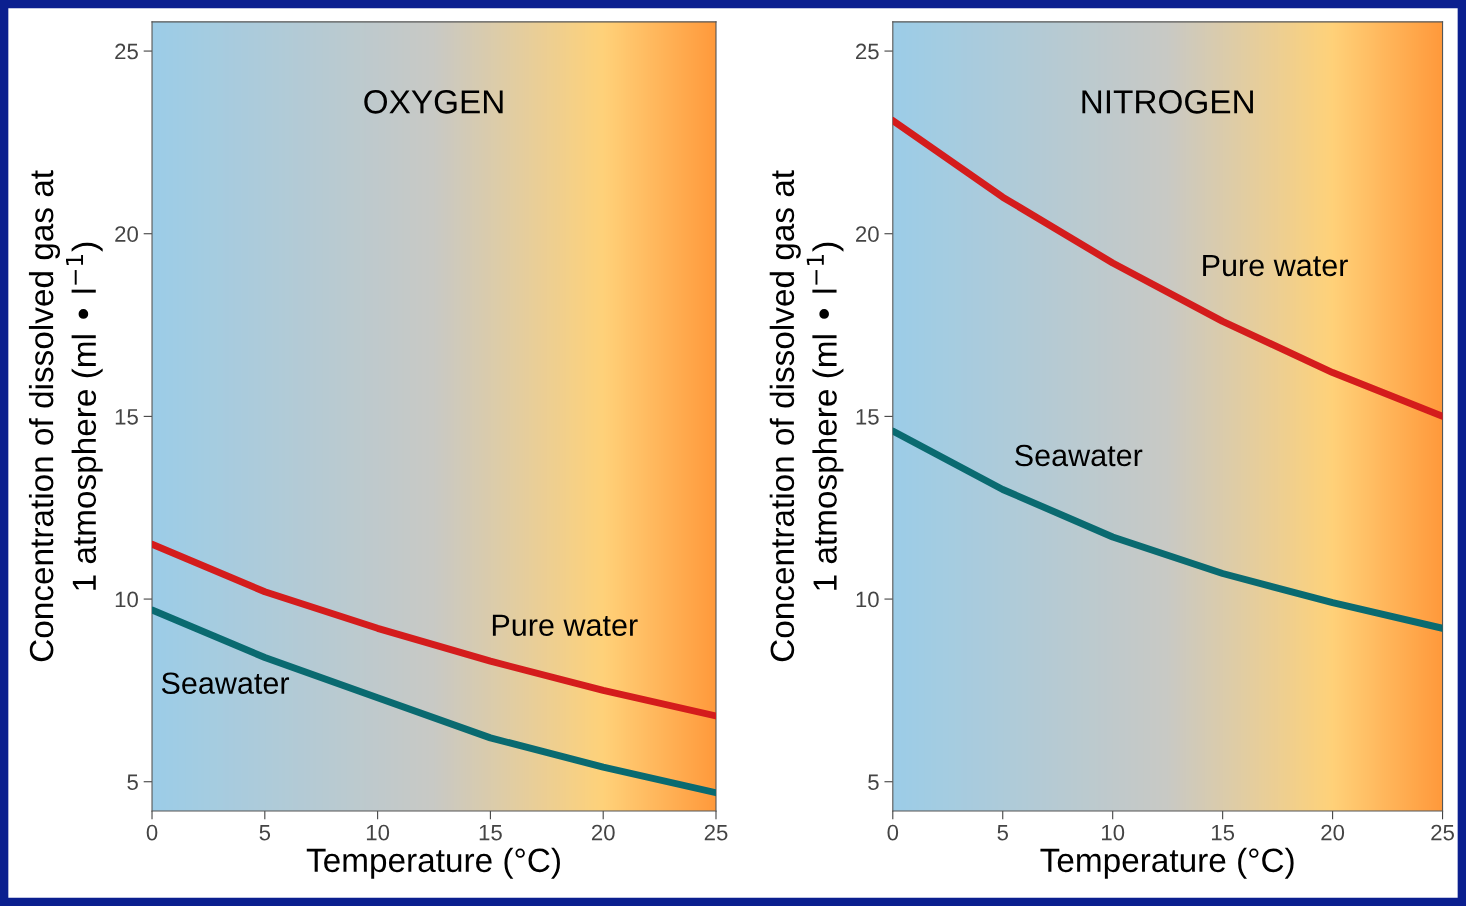 This screenshot has height=906, width=1466. Describe the element at coordinates (1167, 102) in the screenshot. I see `text: NITROGEN` at that location.